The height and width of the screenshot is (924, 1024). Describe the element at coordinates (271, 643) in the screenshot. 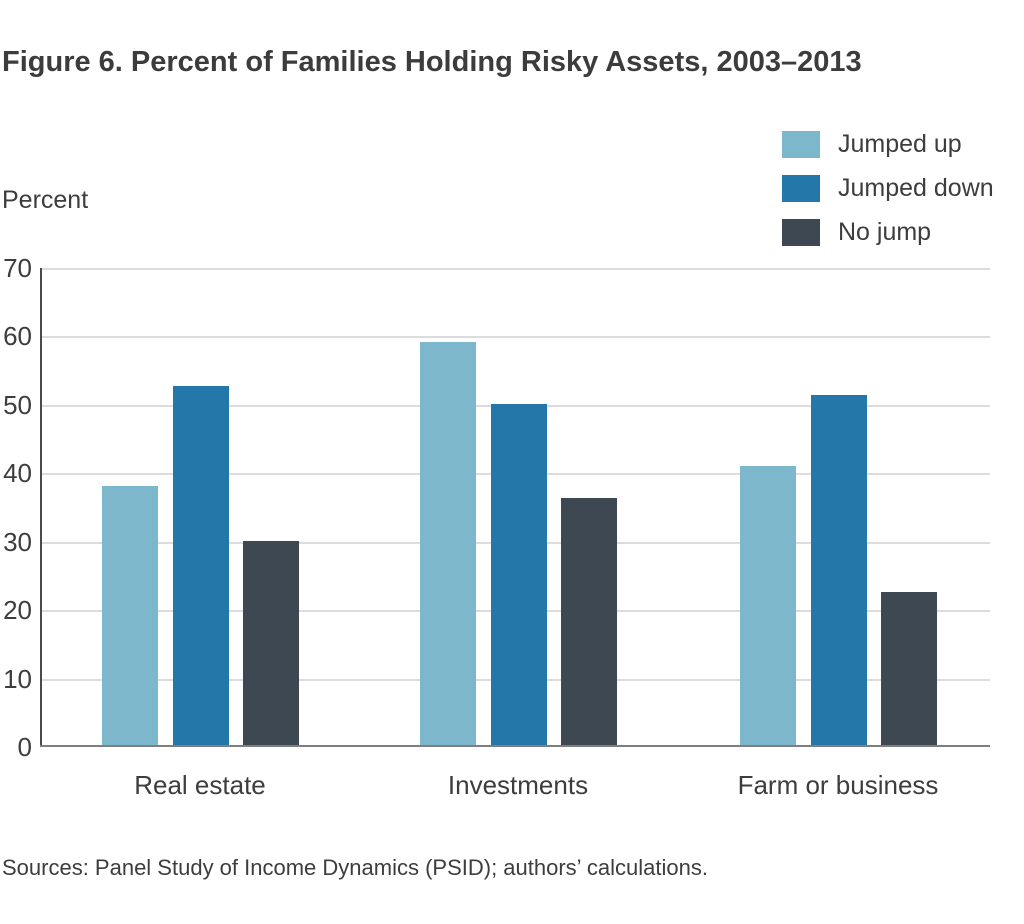

I see `bar-real-estate-no-jump` at that location.